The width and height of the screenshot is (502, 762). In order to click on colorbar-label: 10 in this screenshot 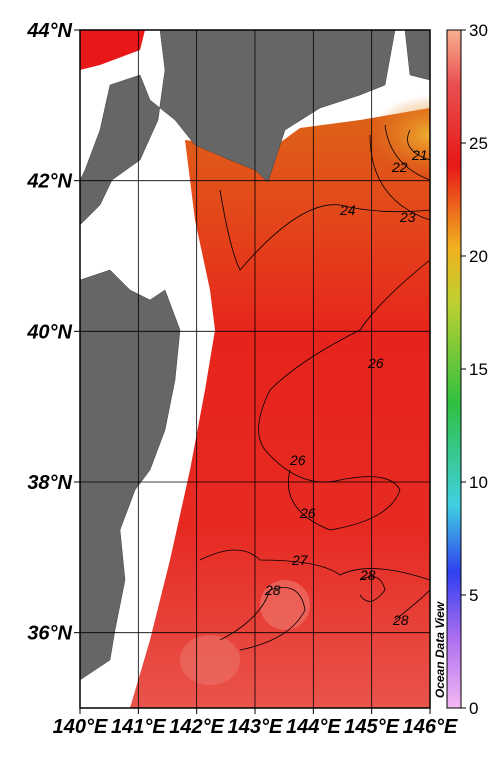, I will do `click(478, 482)`.